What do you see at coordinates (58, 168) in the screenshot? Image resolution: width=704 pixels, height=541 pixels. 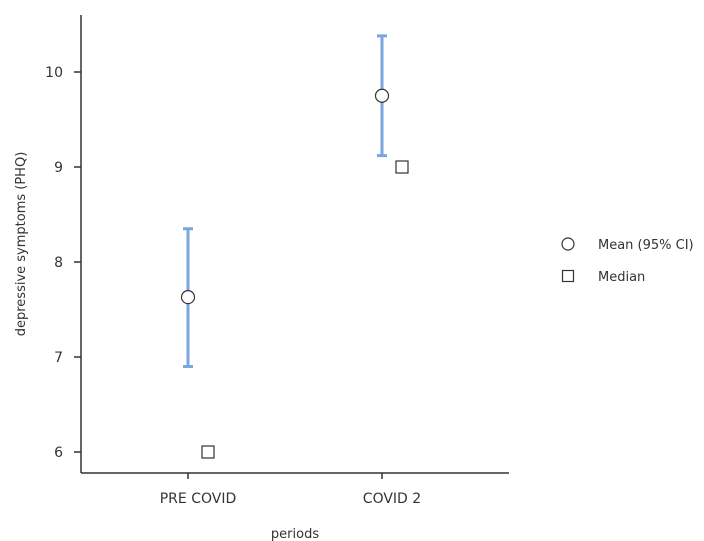 I see `y-tick-label: 9` at bounding box center [58, 168].